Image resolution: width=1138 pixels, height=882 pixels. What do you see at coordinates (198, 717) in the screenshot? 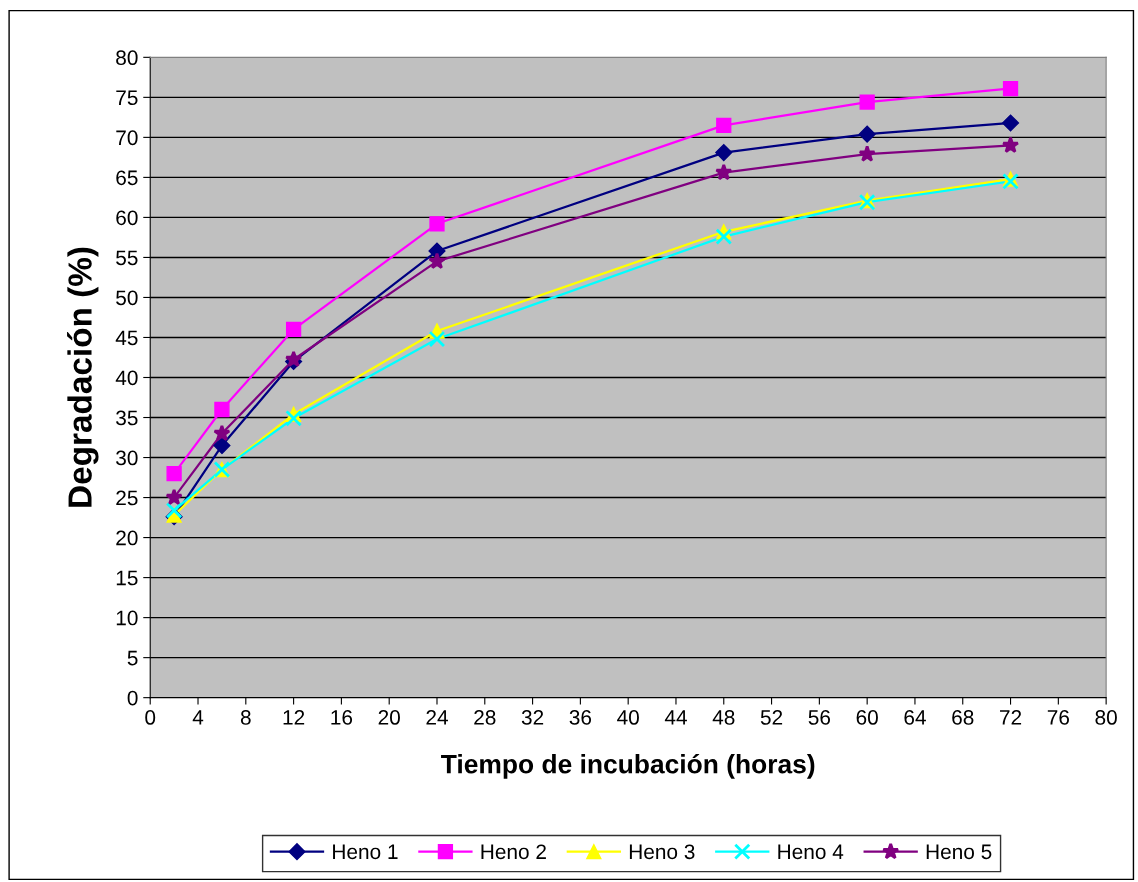
I see `x-tick-label: 4` at bounding box center [198, 717].